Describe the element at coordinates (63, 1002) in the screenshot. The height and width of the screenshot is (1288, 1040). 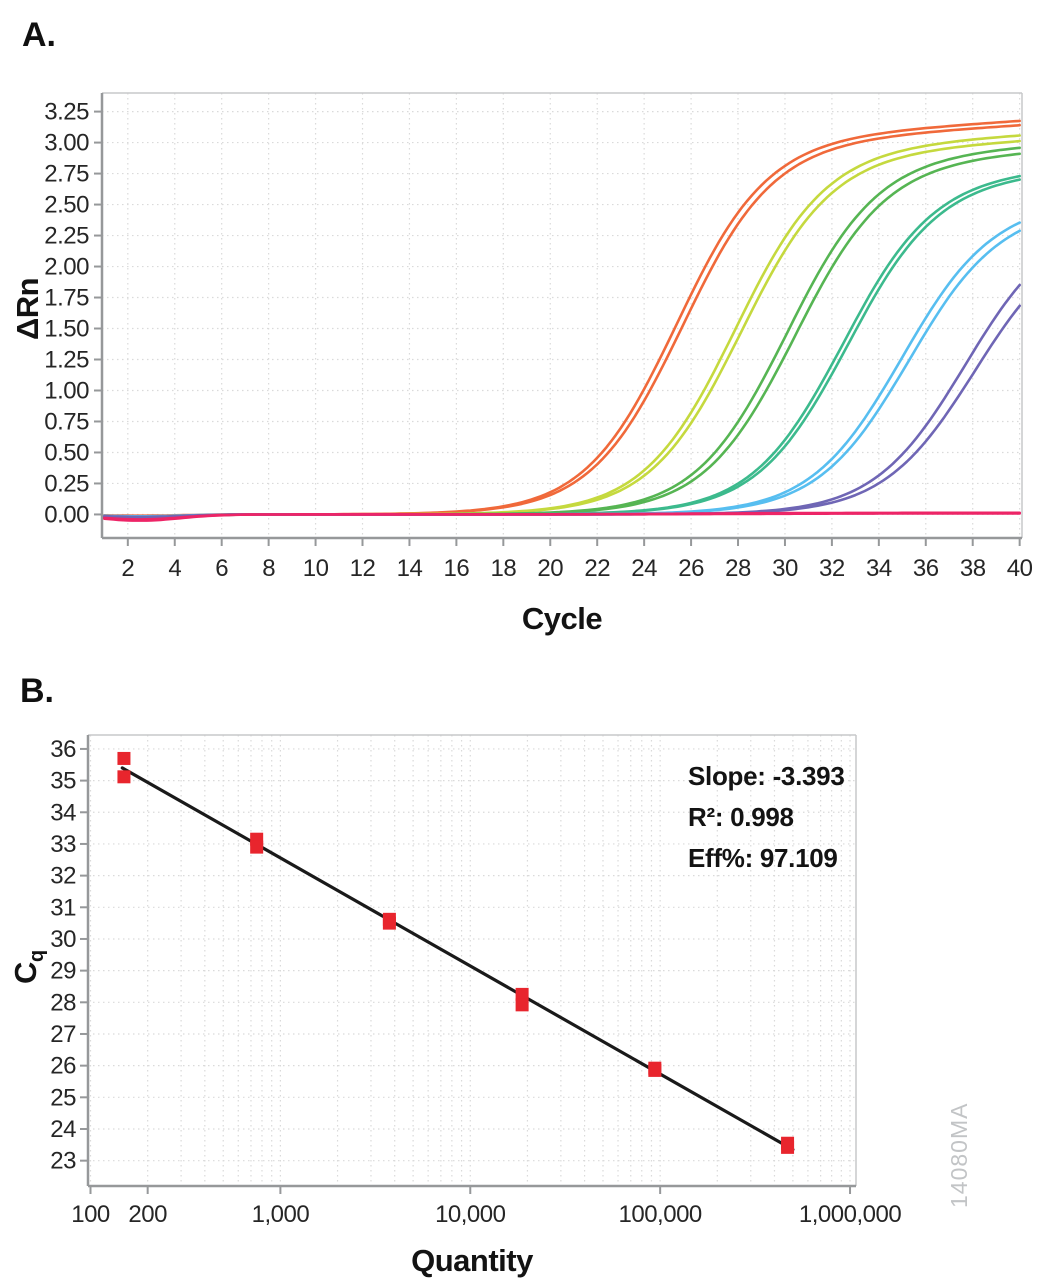
I see `ytick-label-b: 28` at that location.